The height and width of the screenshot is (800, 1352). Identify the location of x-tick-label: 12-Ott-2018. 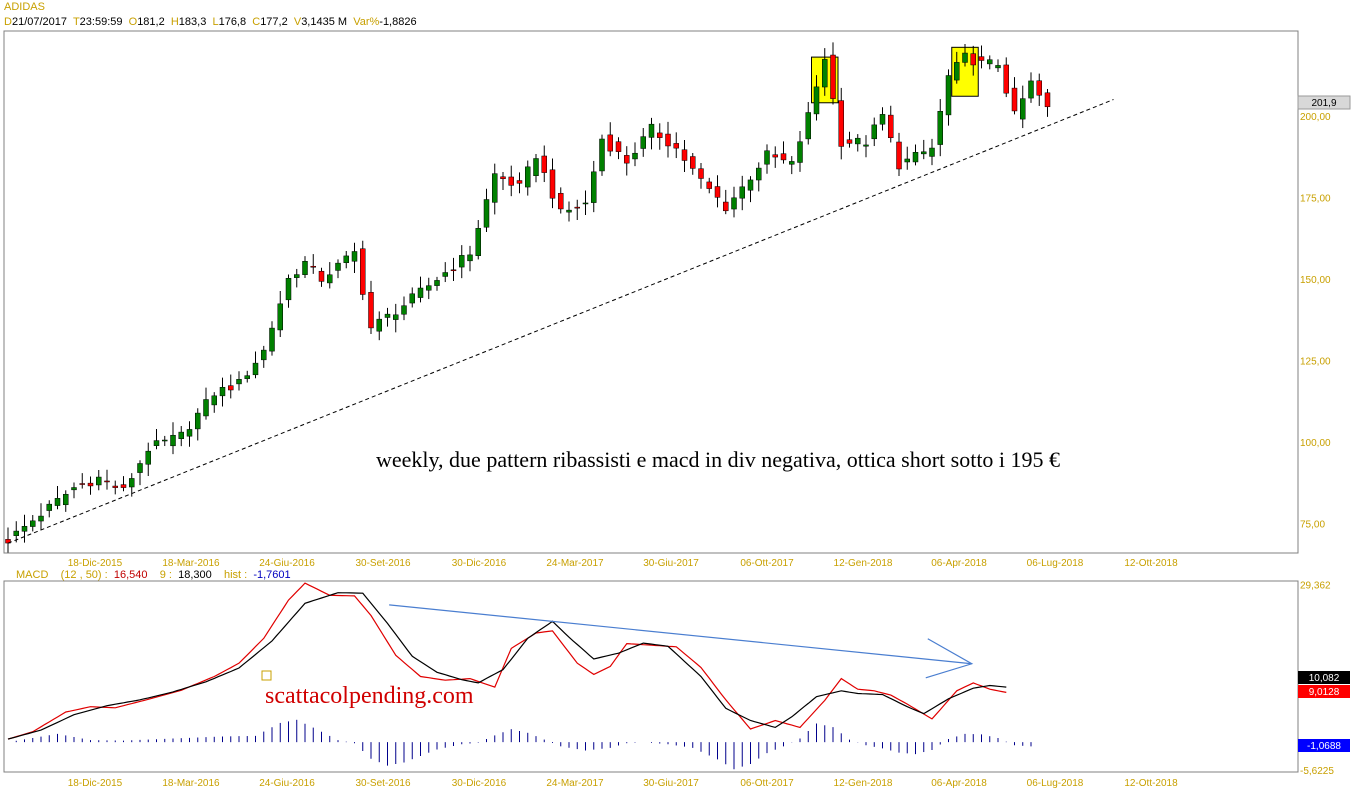
(1151, 563).